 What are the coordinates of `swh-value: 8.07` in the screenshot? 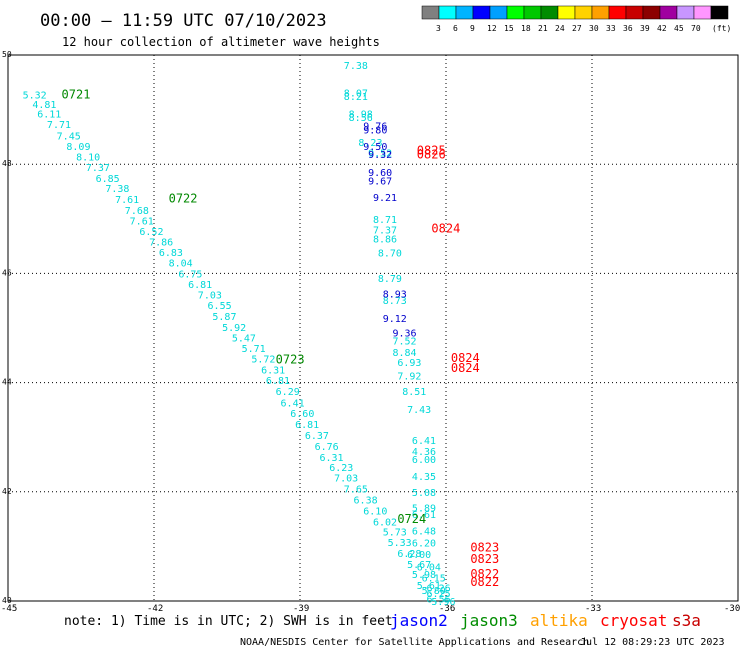 It's located at (356, 94).